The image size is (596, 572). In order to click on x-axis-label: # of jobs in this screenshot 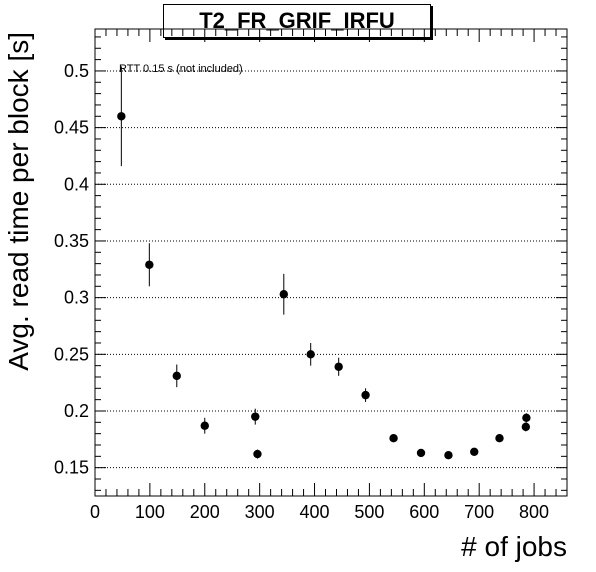, I will do `click(514, 546)`.